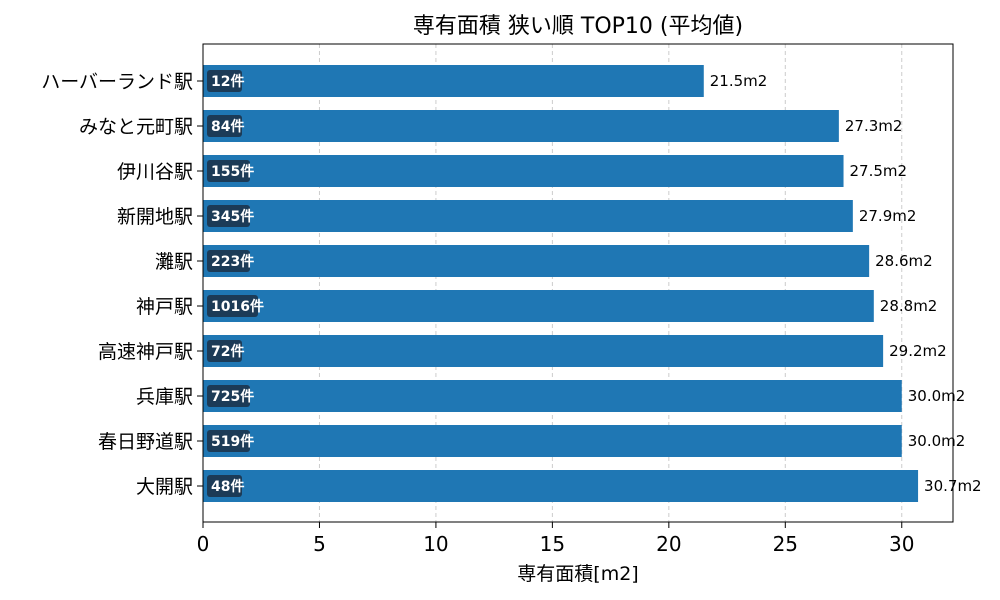 The image size is (1000, 600). I want to click on x-axis-title: 専有面積[m2], so click(577, 574).